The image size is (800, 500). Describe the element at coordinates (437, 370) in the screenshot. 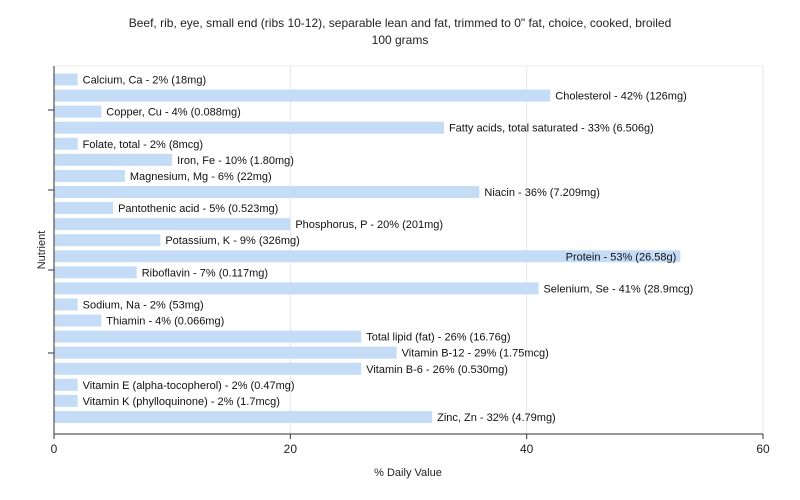

I see `bar-label: Vitamin B-6 - 26% (0.530mg)` at that location.